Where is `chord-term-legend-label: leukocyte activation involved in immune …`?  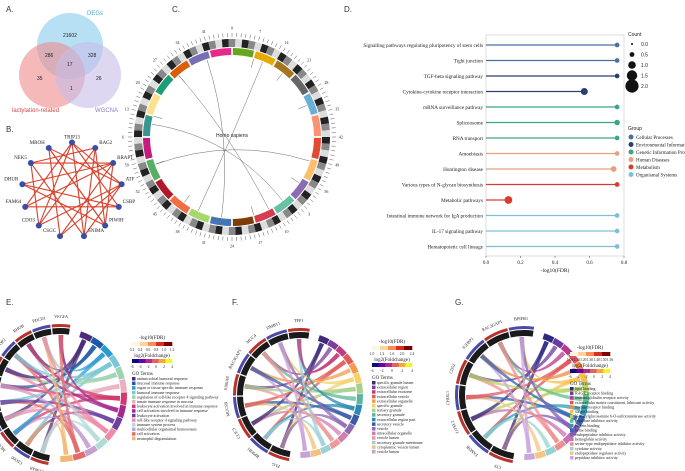
chord-term-legend-label: leukocyte activation involved in immune … is located at coordinates (177, 406).